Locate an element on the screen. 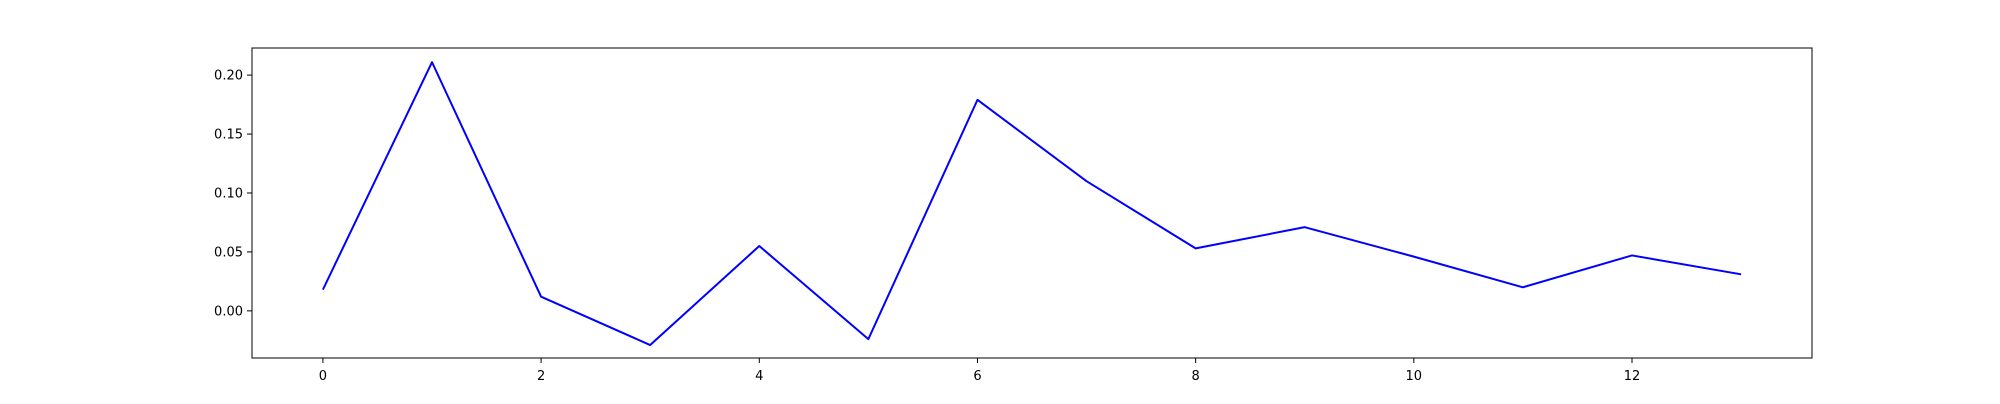  x-tick-label: 12 is located at coordinates (1632, 376).